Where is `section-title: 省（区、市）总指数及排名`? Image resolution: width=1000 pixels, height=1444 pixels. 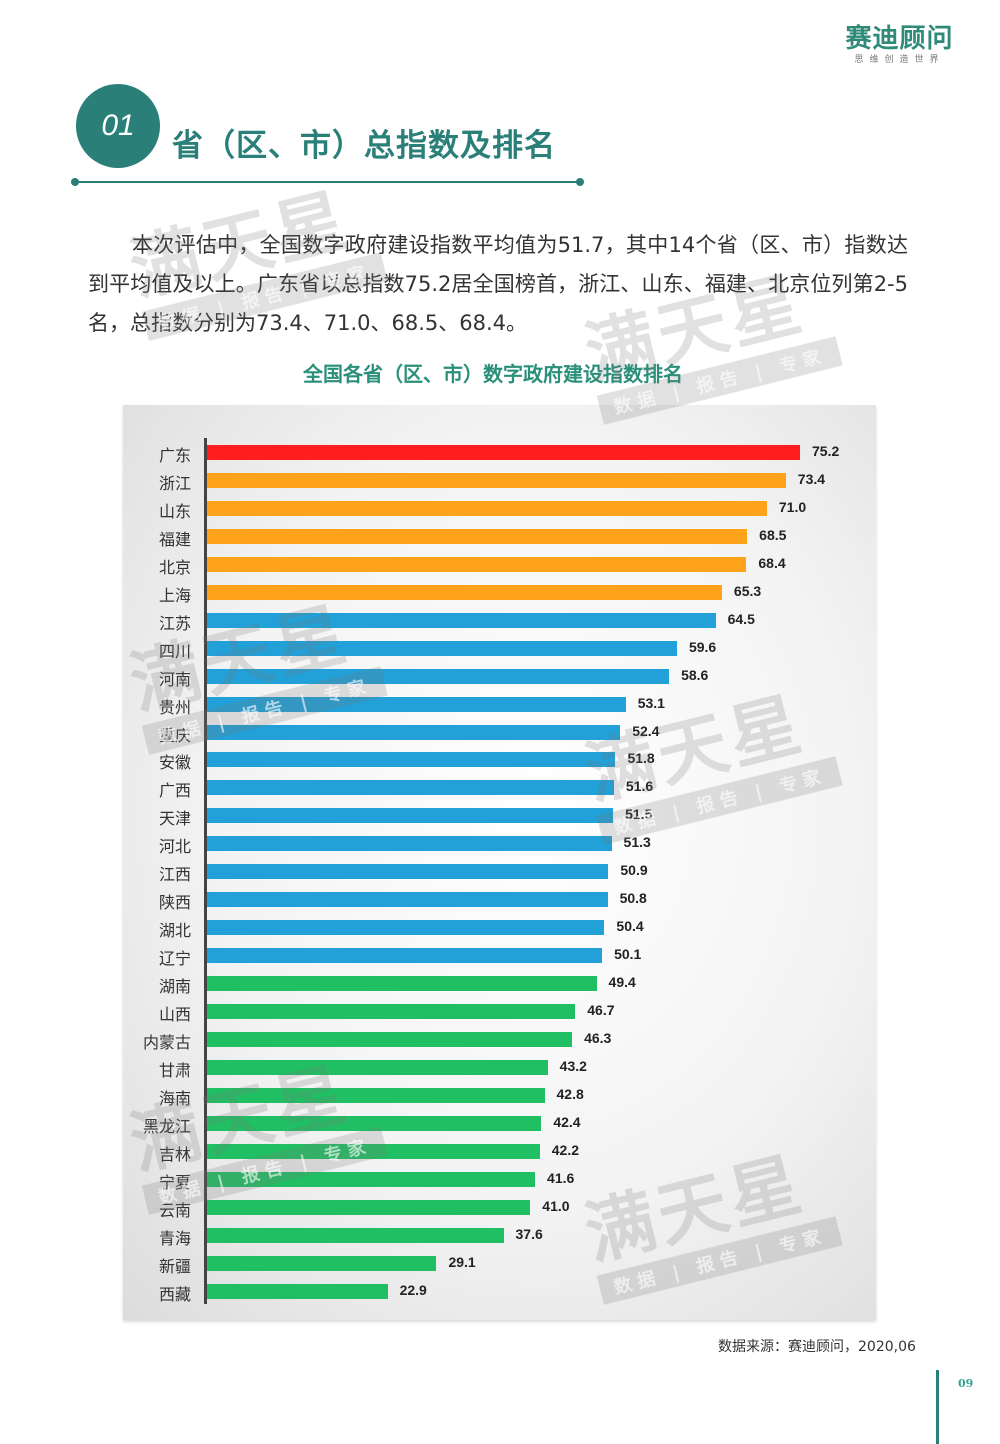
section-title: 省（区、市）总指数及排名 is located at coordinates (364, 146).